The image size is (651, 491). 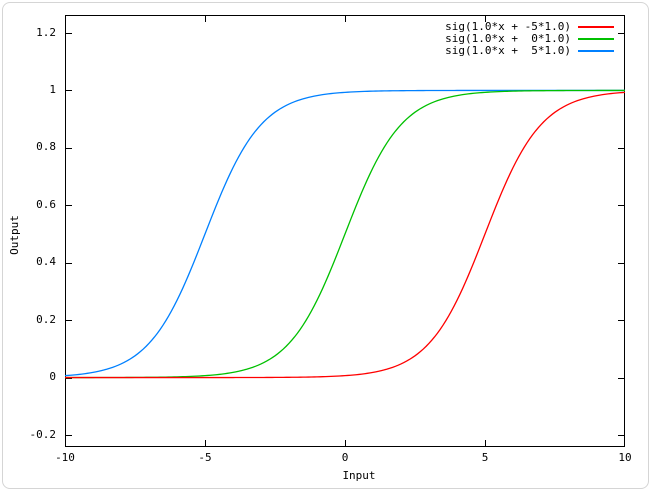 I want to click on x-tick-label: -5, so click(x=205, y=457).